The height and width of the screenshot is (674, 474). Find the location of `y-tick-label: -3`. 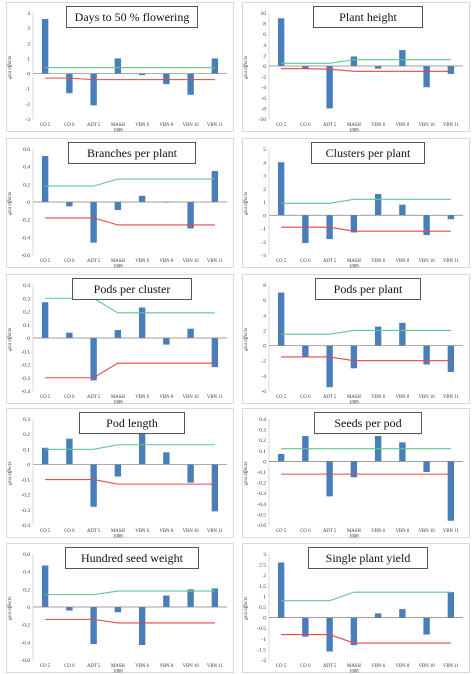

y-tick-label: -3 is located at coordinates (263, 256).